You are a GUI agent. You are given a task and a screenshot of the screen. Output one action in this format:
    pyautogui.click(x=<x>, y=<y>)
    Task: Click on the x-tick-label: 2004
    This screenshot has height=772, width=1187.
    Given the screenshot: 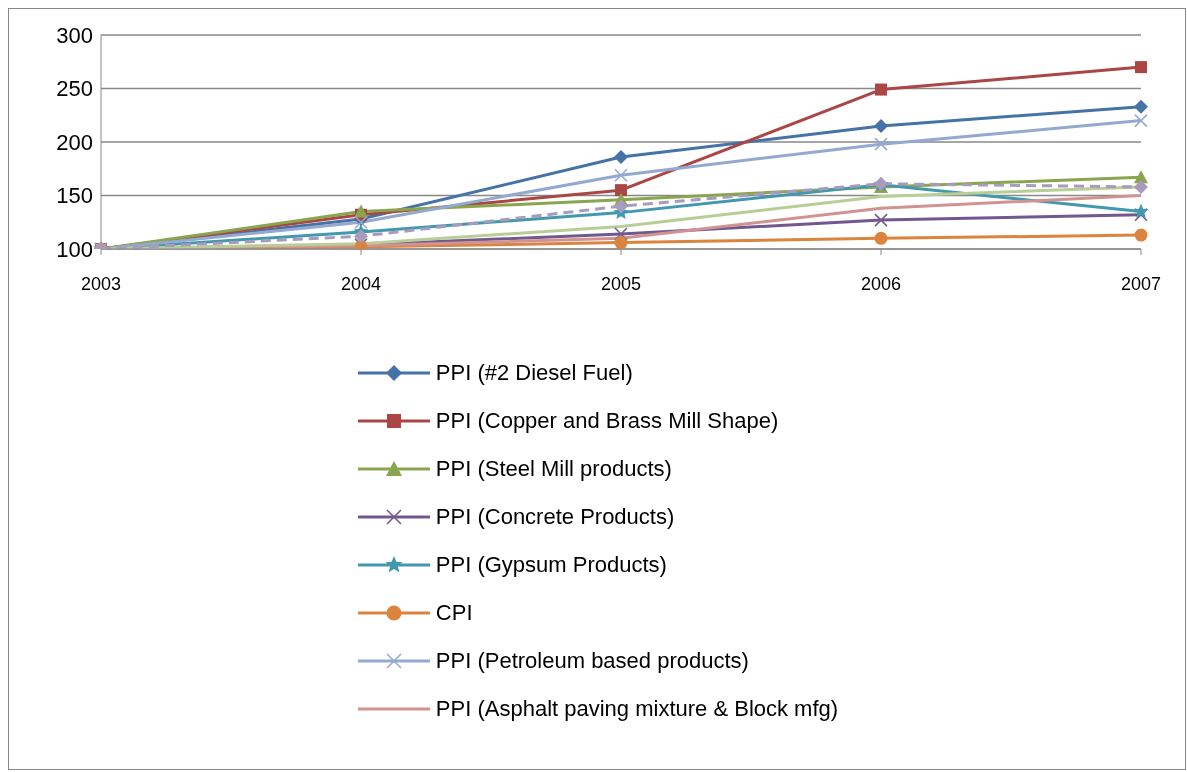 What is the action you would take?
    pyautogui.click(x=361, y=283)
    